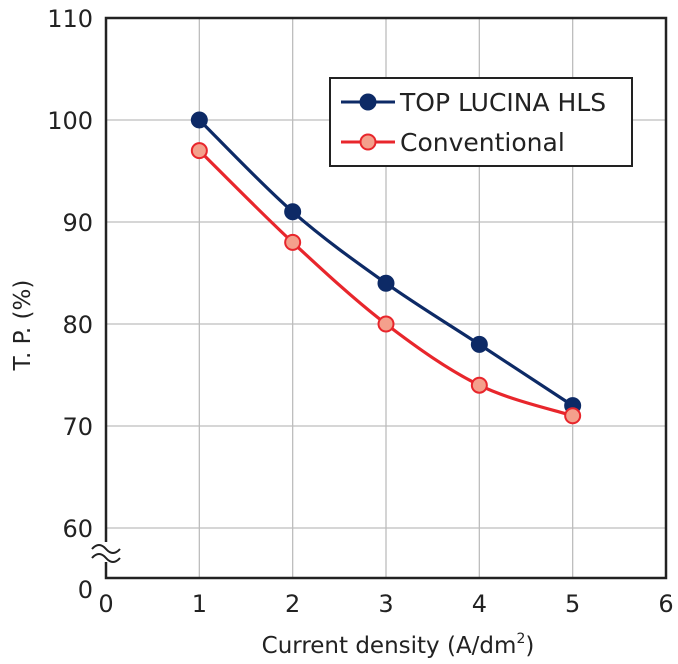 The image size is (678, 664). What do you see at coordinates (502, 102) in the screenshot?
I see `legend-label-0: TOP LUCINA HLS` at bounding box center [502, 102].